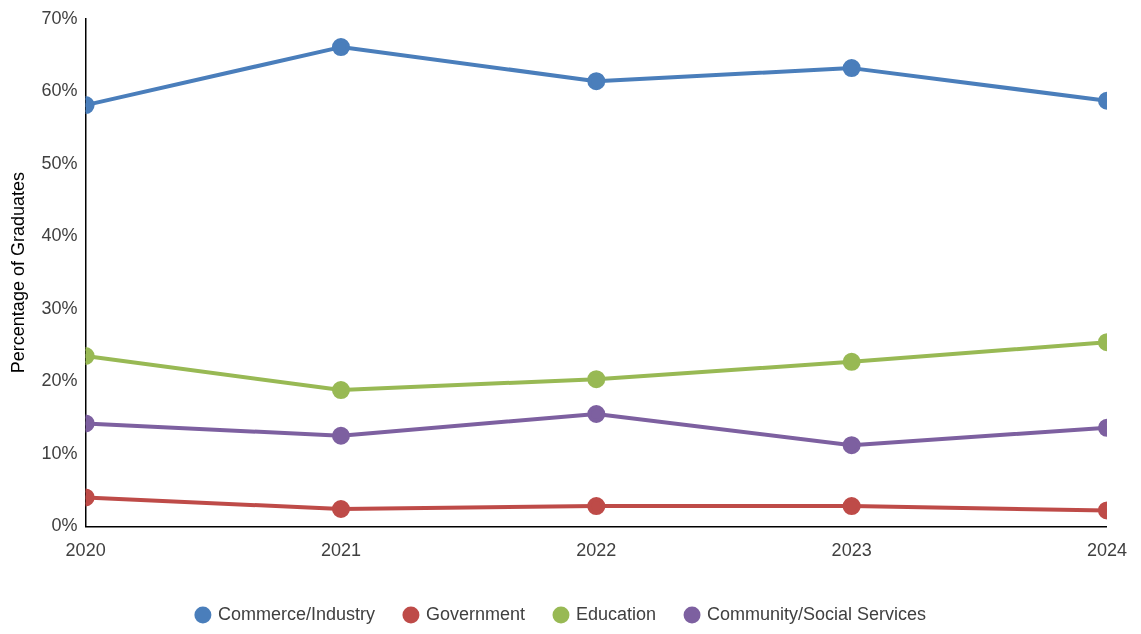 This screenshot has width=1141, height=634. Describe the element at coordinates (1106, 550) in the screenshot. I see `x-tick-label: 2024` at that location.